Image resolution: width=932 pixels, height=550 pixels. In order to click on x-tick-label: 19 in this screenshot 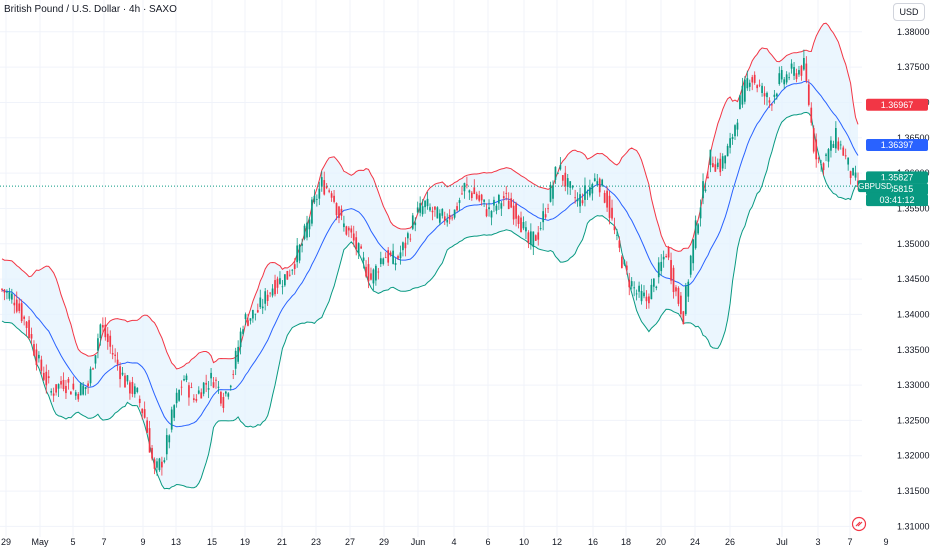, I will do `click(245, 542)`.